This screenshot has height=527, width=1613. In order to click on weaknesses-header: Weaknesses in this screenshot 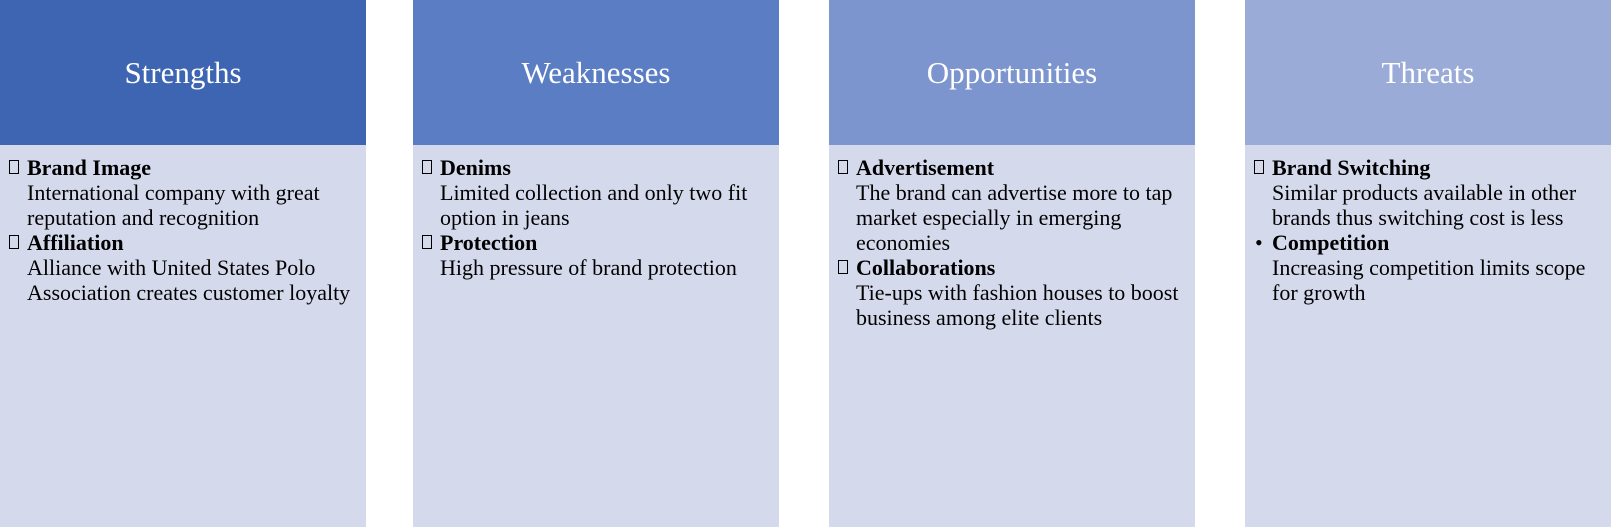, I will do `click(596, 72)`.